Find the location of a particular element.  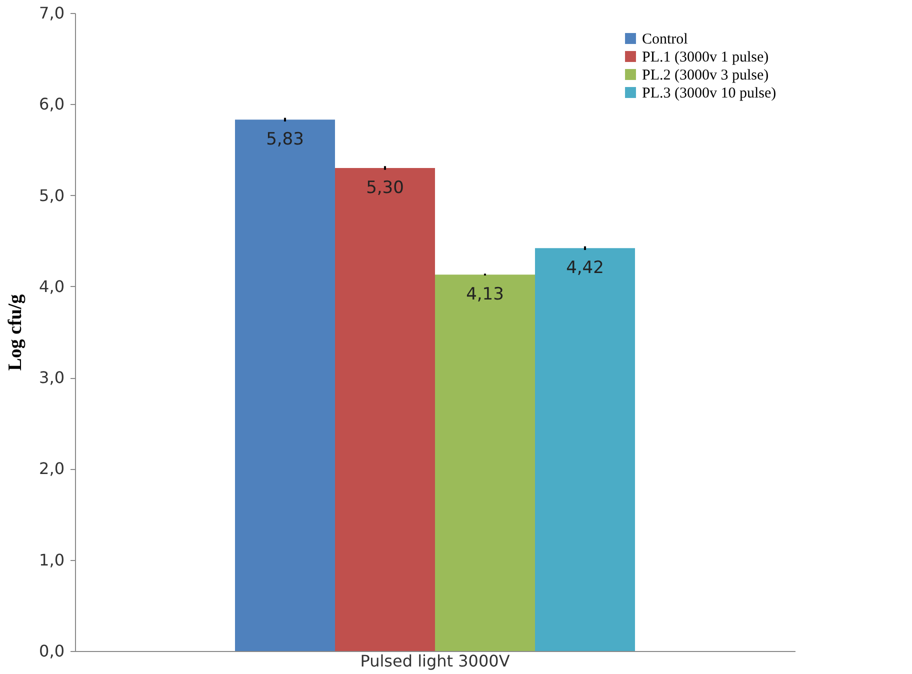

y-tick-label: 1,0 is located at coordinates (51, 560).